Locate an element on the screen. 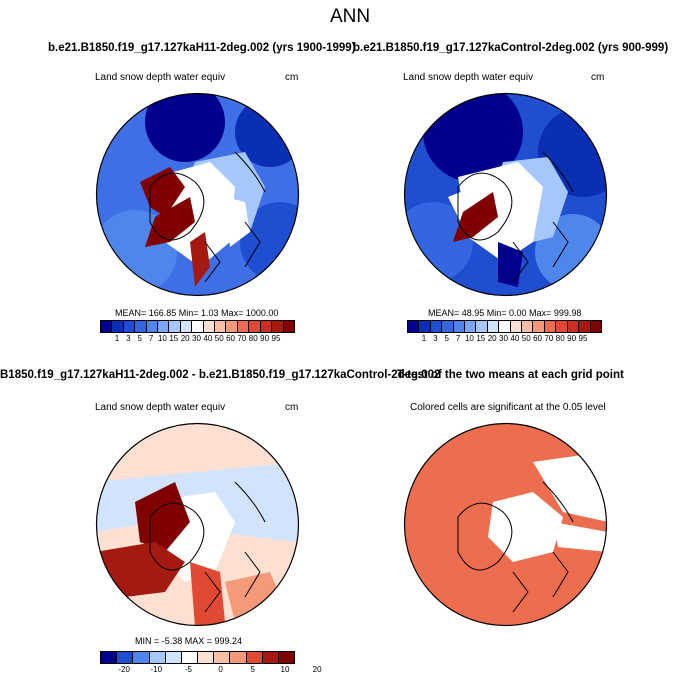 The height and width of the screenshot is (700, 700). panel-a-subtitle: Land snow depth water equiv is located at coordinates (160, 77).